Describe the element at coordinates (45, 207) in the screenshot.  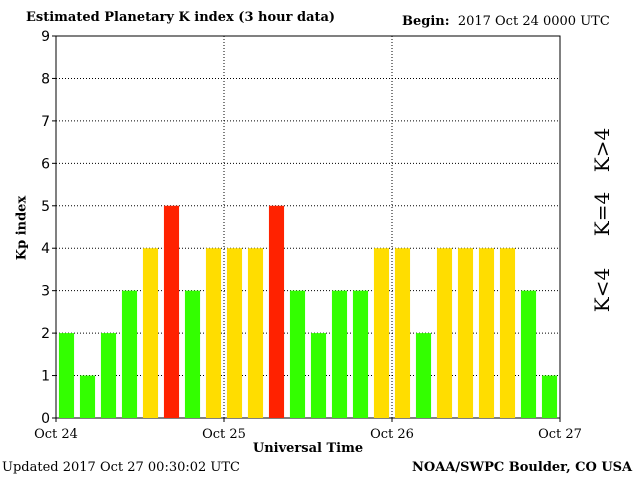
I see `y-tick-label: 5` at that location.